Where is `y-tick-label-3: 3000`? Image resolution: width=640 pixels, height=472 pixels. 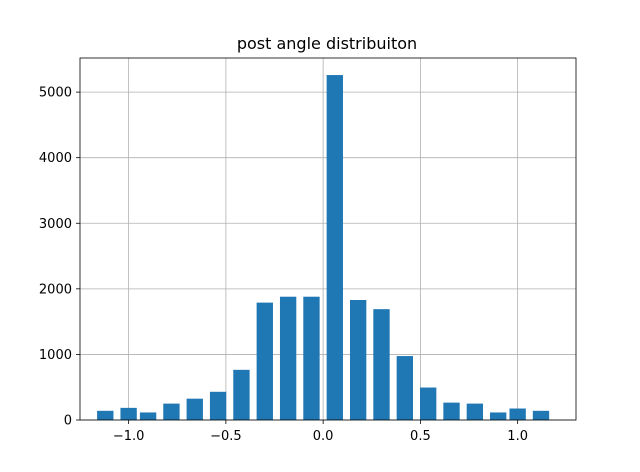 y-tick-label-3: 3000 is located at coordinates (55, 224).